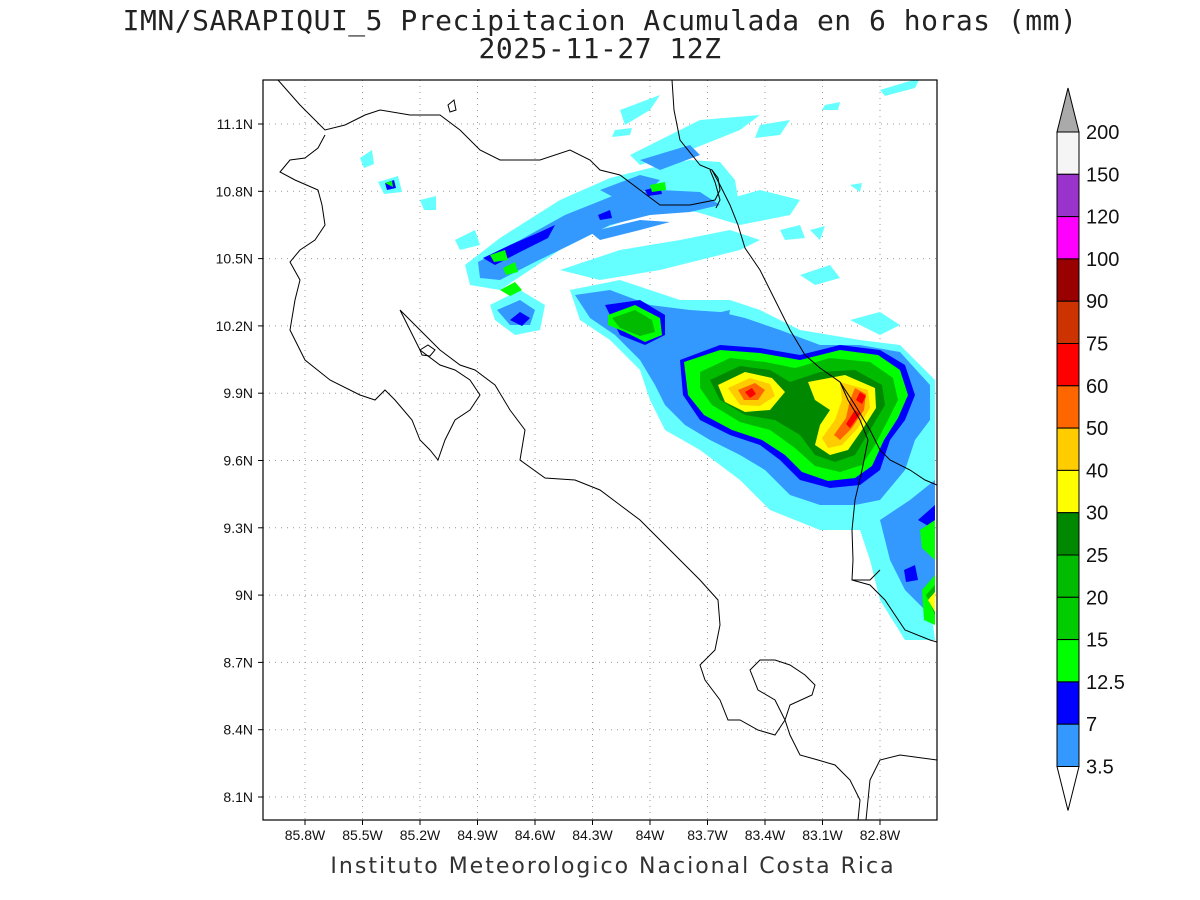  What do you see at coordinates (1097, 387) in the screenshot?
I see `legend-level-label: 60` at bounding box center [1097, 387].